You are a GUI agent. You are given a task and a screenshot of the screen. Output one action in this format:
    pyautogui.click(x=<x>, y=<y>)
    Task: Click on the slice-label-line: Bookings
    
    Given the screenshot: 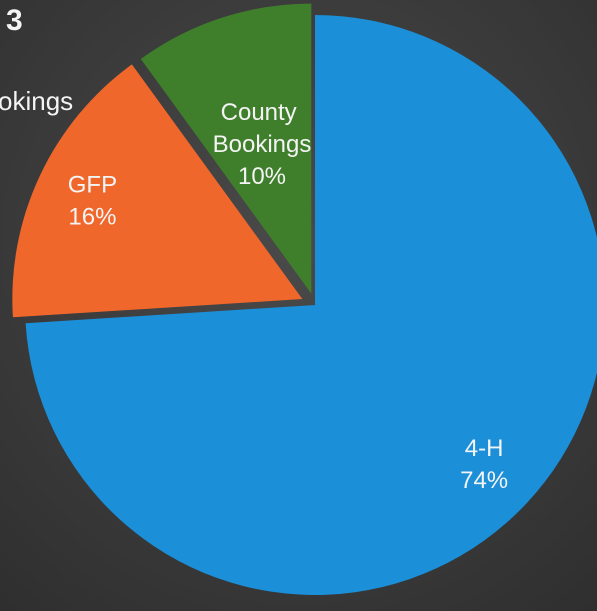 What is the action you would take?
    pyautogui.click(x=262, y=144)
    